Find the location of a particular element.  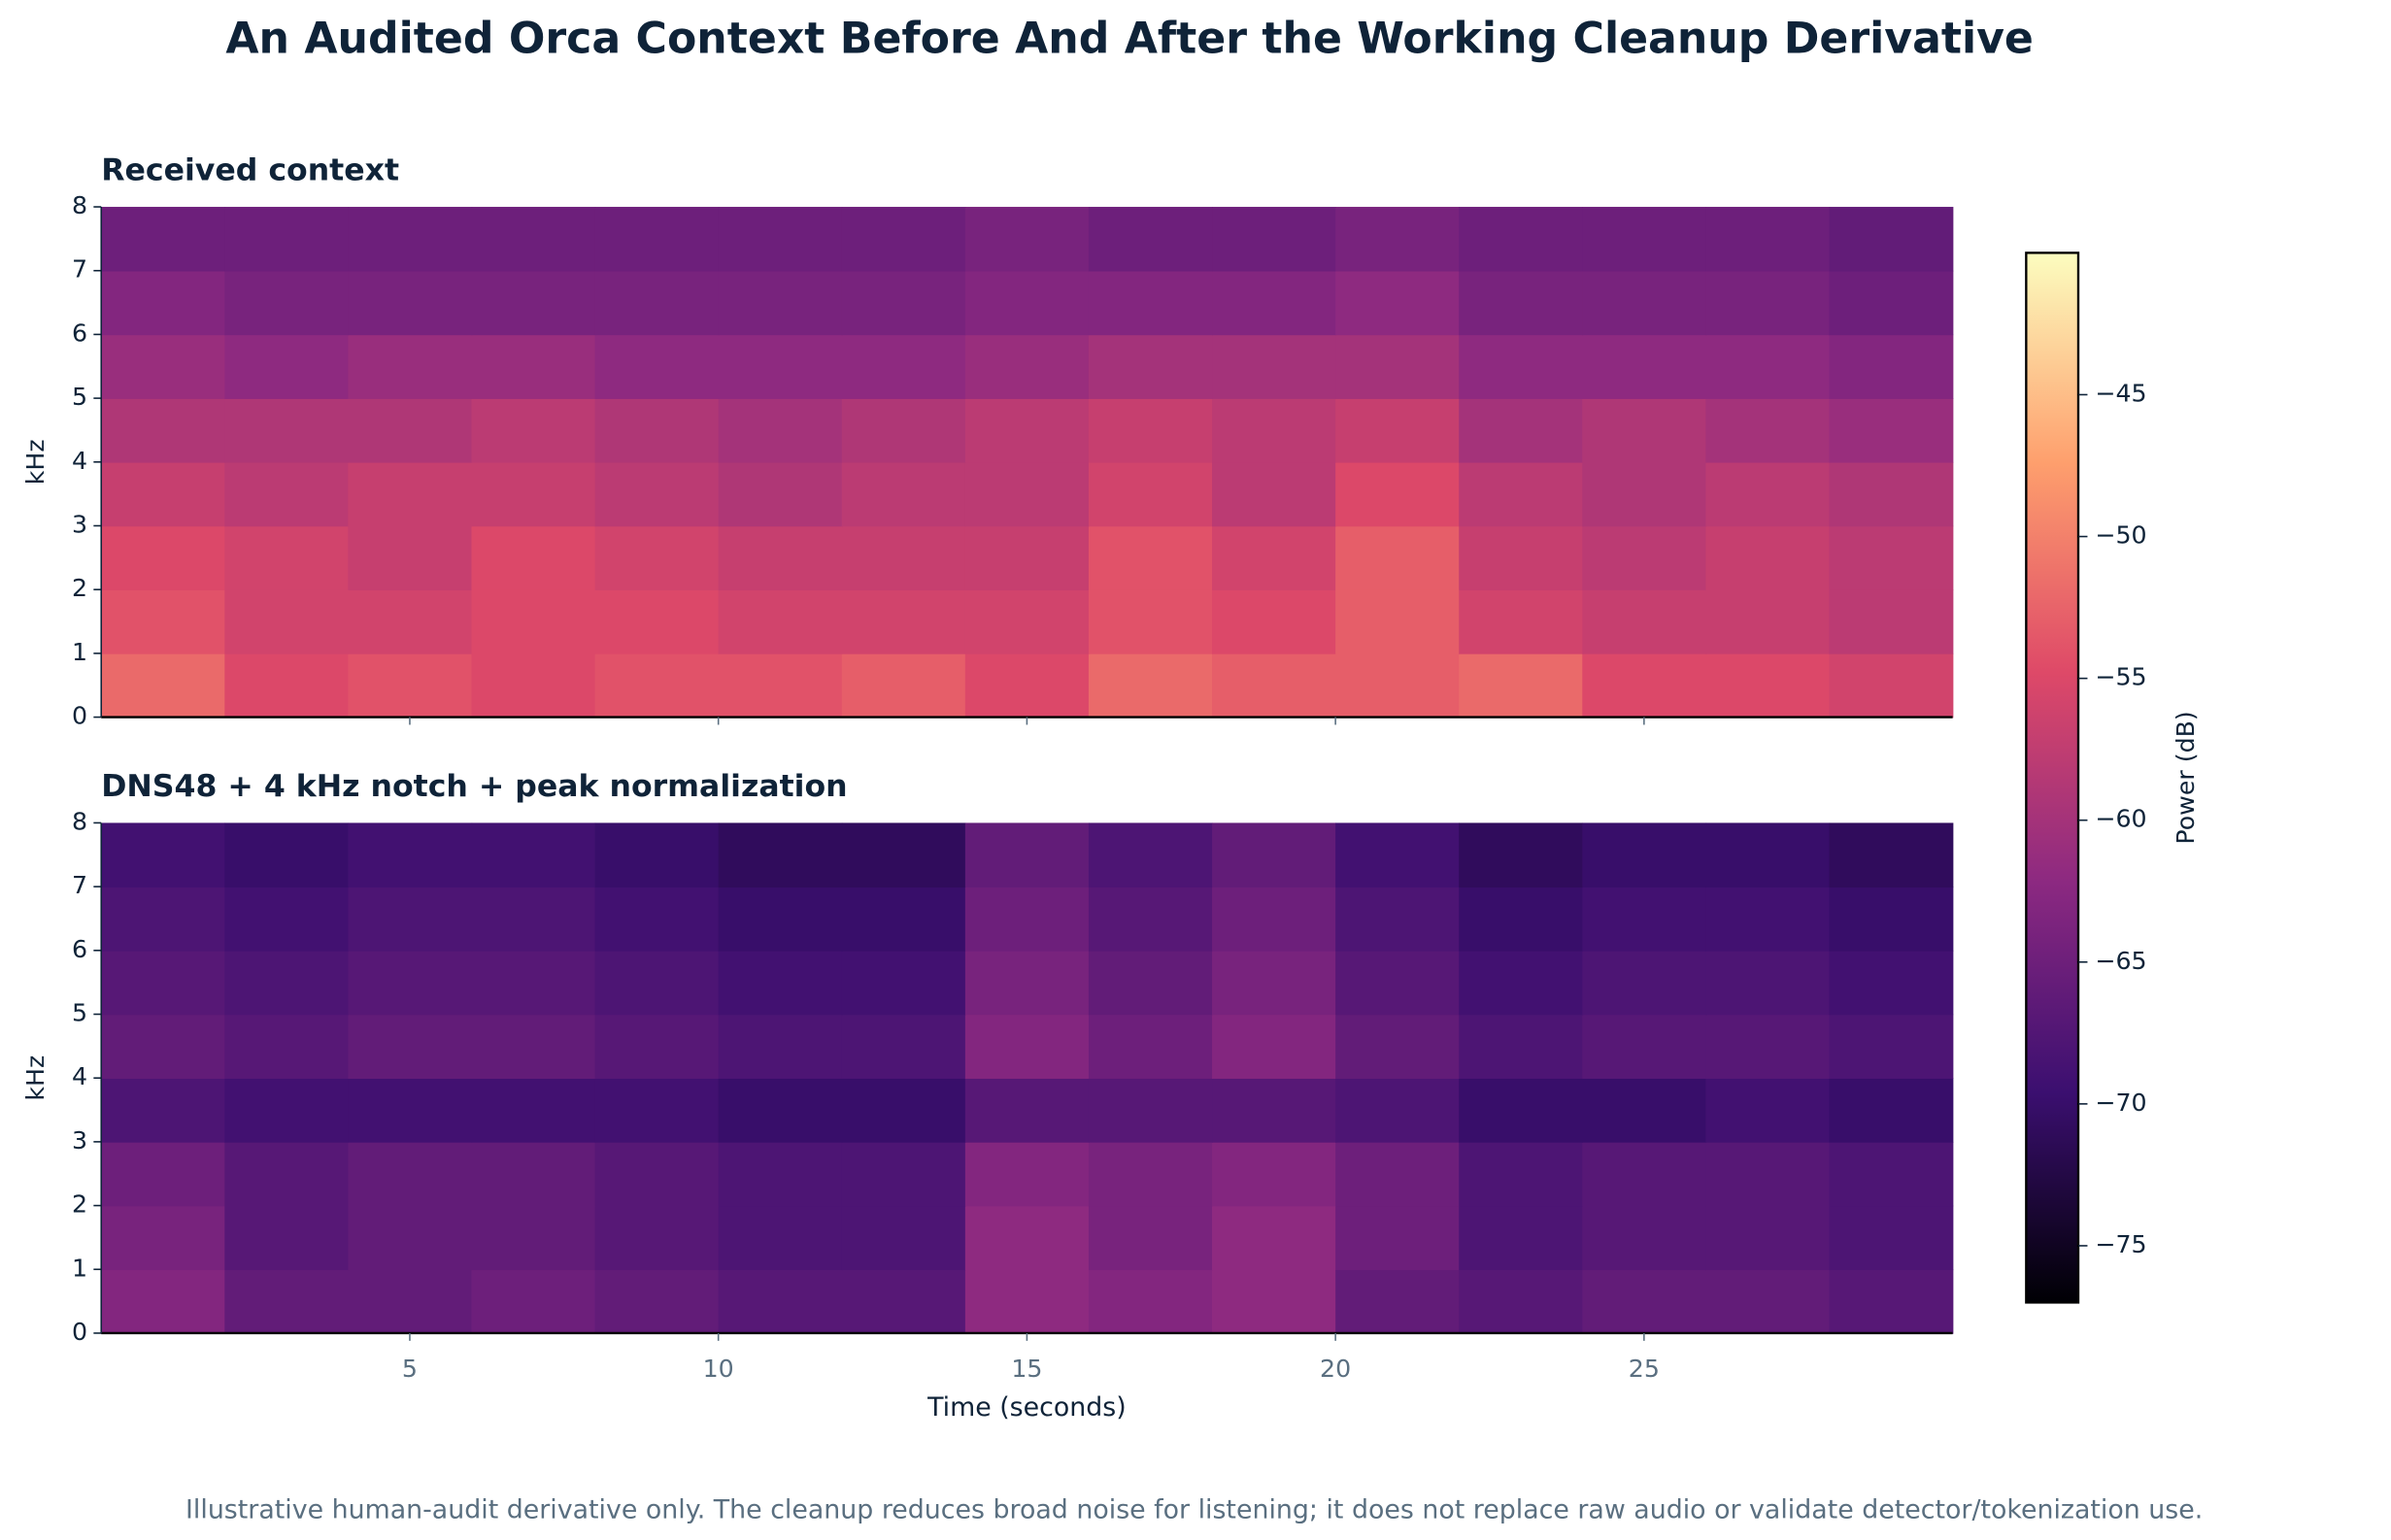

colorbar-tick-label: −70 is located at coordinates (2121, 1102).